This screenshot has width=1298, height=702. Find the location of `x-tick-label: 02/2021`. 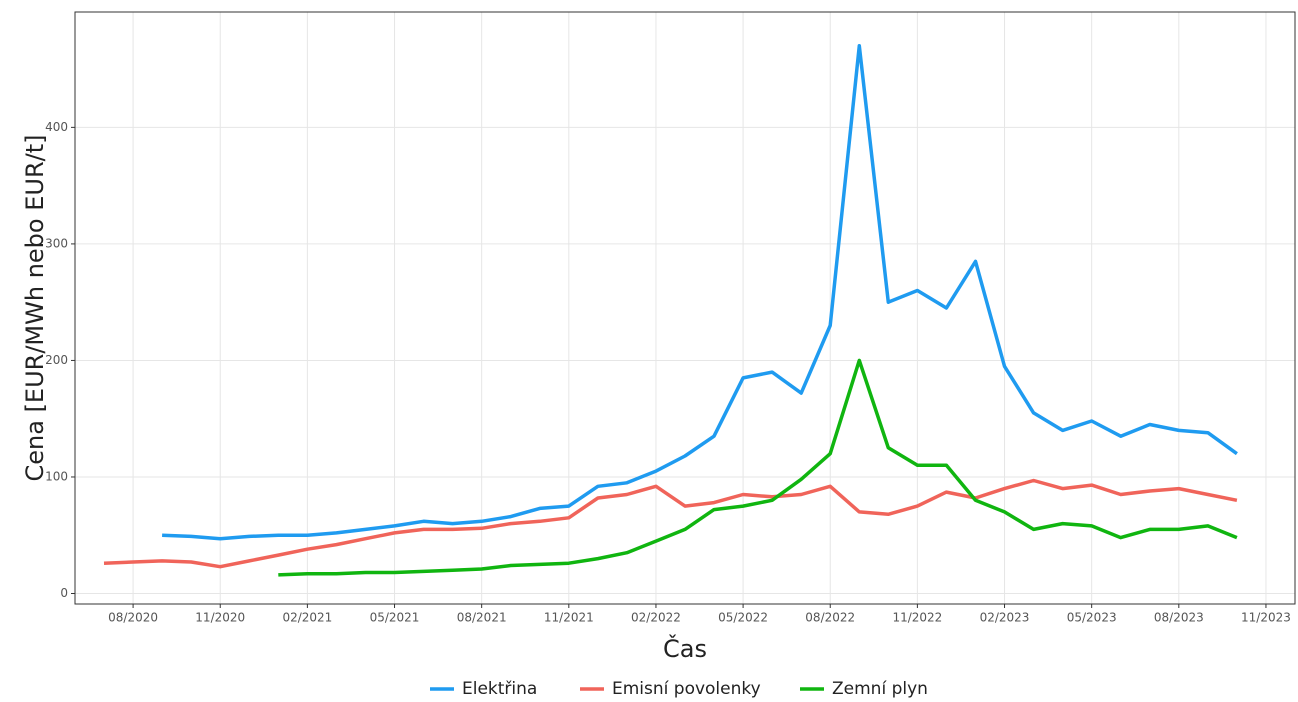

x-tick-label: 02/2021 is located at coordinates (307, 618).